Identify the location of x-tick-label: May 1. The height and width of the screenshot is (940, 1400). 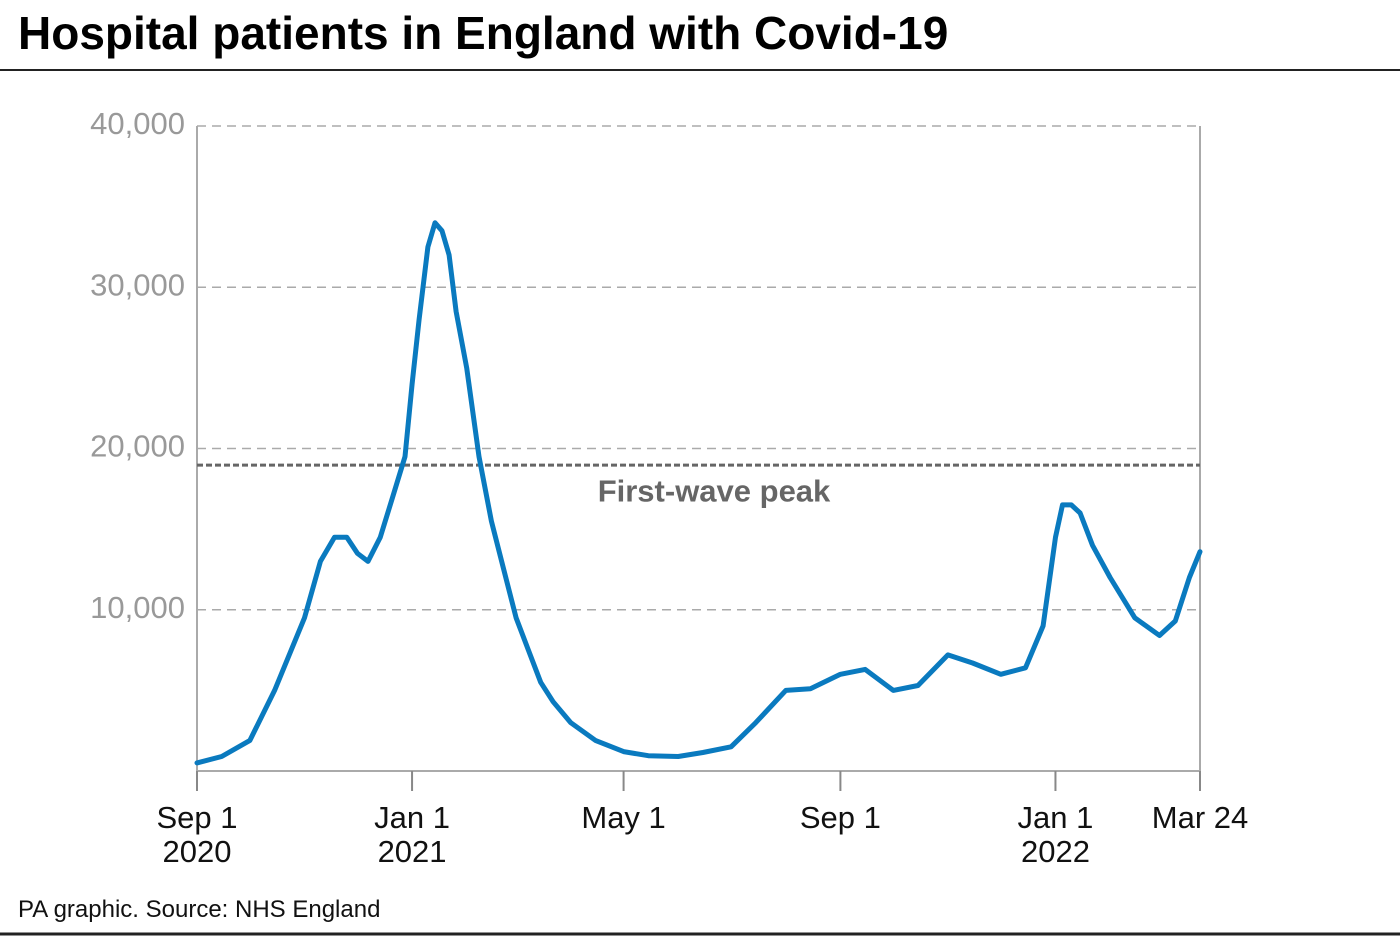
(623, 817).